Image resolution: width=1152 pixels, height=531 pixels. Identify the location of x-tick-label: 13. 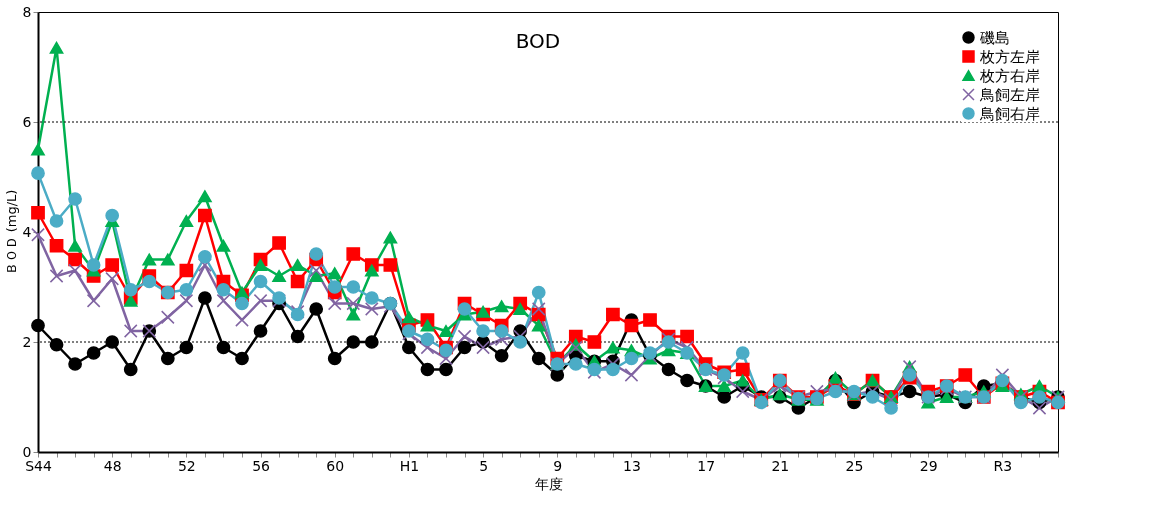
(632, 465).